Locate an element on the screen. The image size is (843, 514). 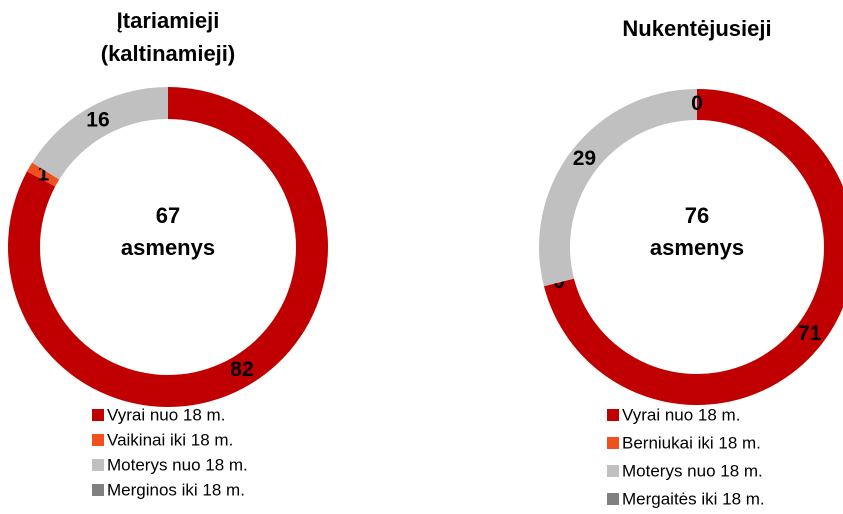
chart-title: (kaltinamieji) is located at coordinates (168, 53).